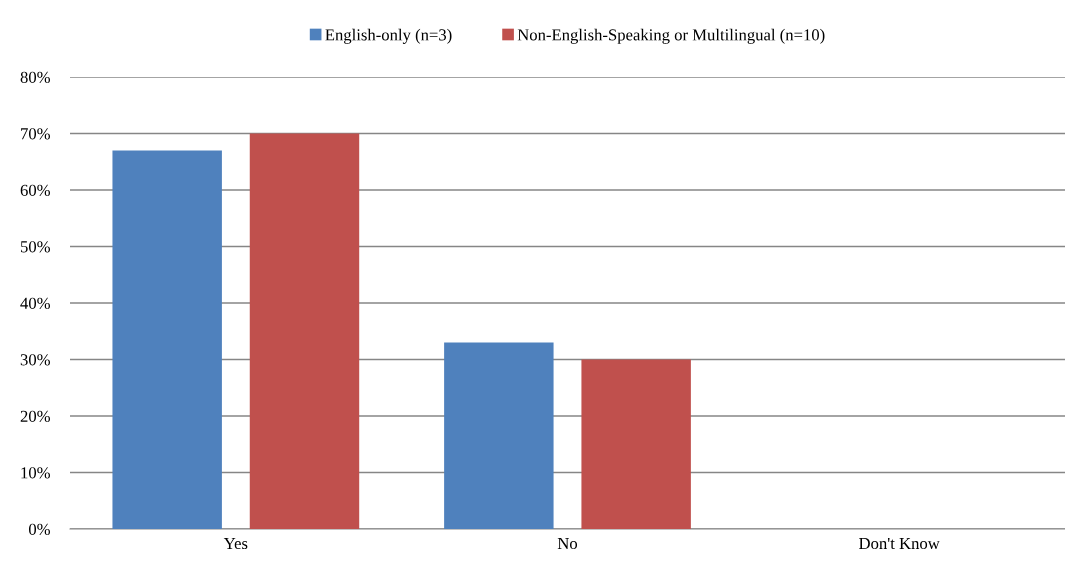  I want to click on y-tick-label: 30%, so click(35, 360).